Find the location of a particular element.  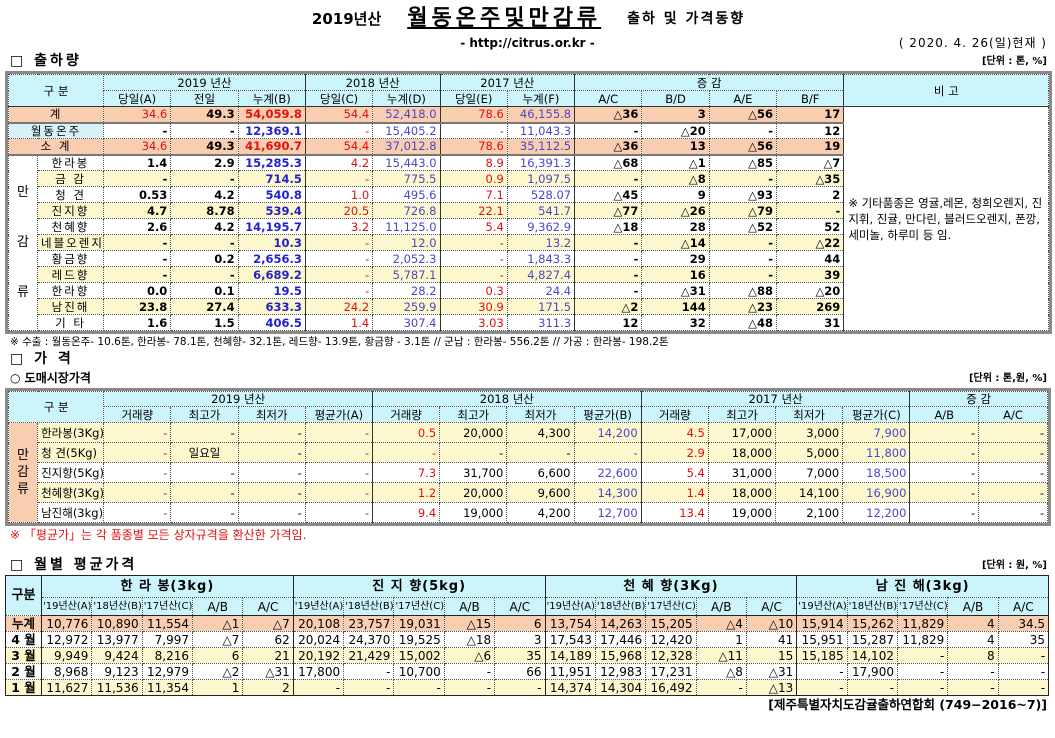

cell-value: 12,700 is located at coordinates (607, 512).